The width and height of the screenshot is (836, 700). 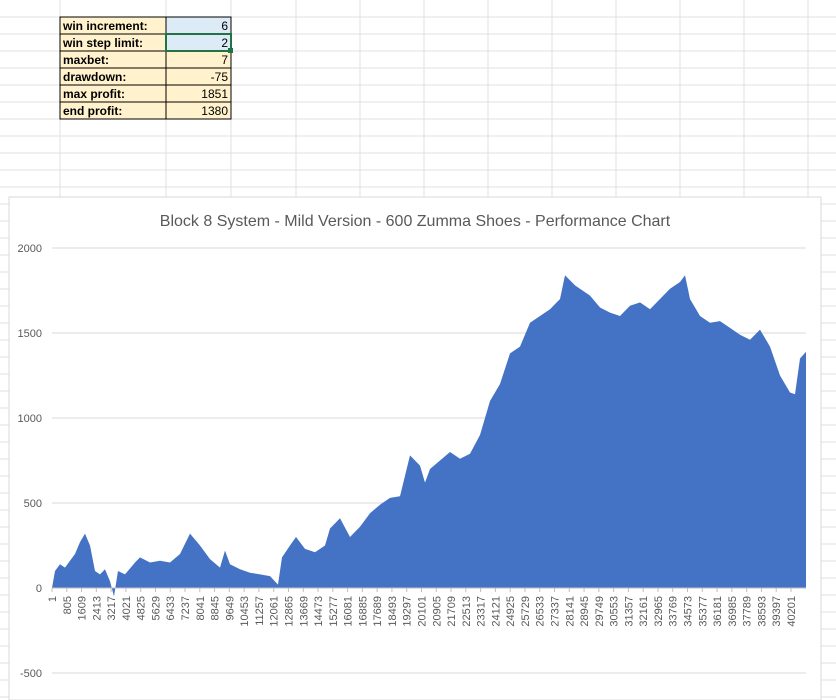 I want to click on x-tick-label: 15277, so click(x=334, y=611).